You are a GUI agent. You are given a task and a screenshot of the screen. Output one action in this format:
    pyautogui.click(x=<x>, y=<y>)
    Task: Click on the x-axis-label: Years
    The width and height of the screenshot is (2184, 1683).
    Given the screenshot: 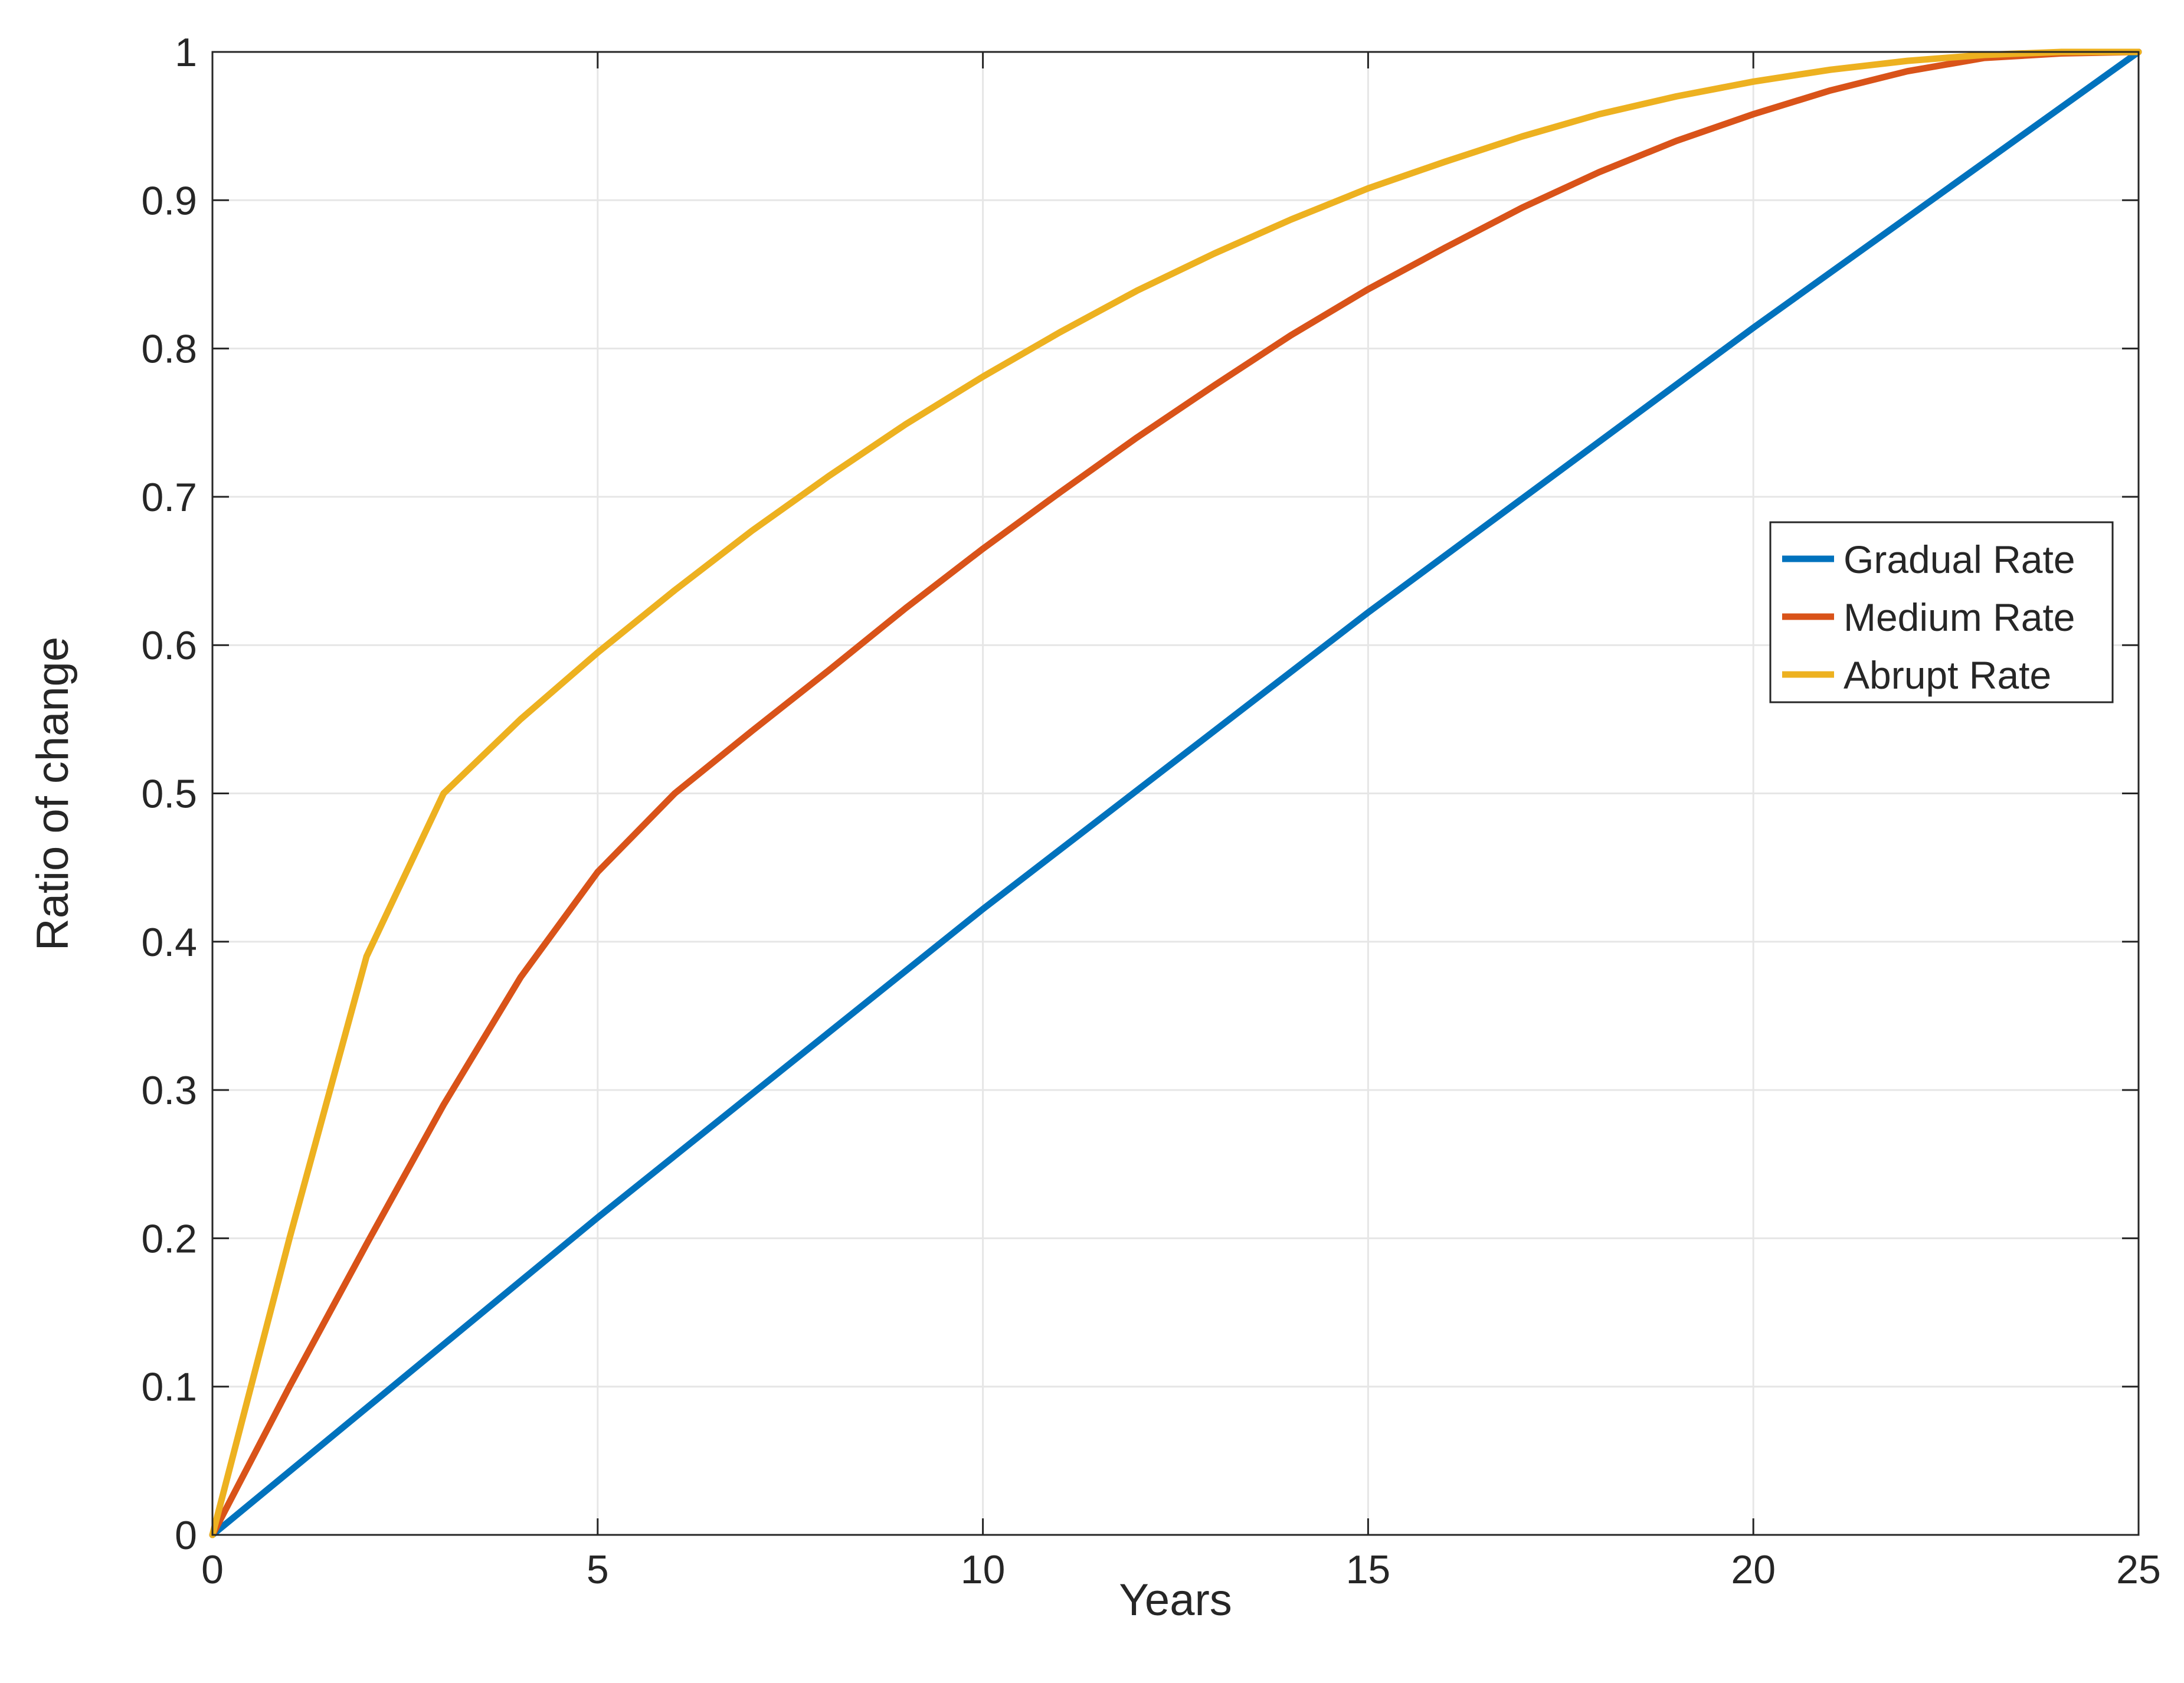 What is the action you would take?
    pyautogui.click(x=1175, y=1600)
    